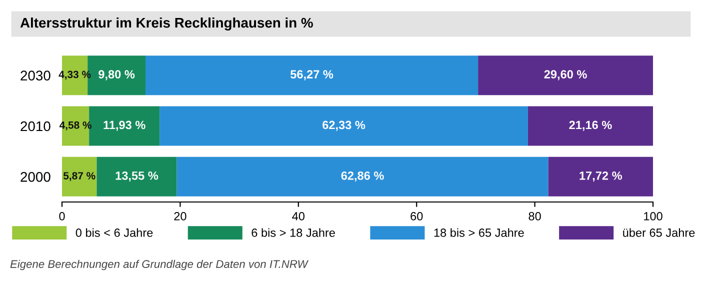 The image size is (708, 284). I want to click on text: Eigene Berechnungen auf Grundlage der Daten von IT.NRW, so click(159, 265).